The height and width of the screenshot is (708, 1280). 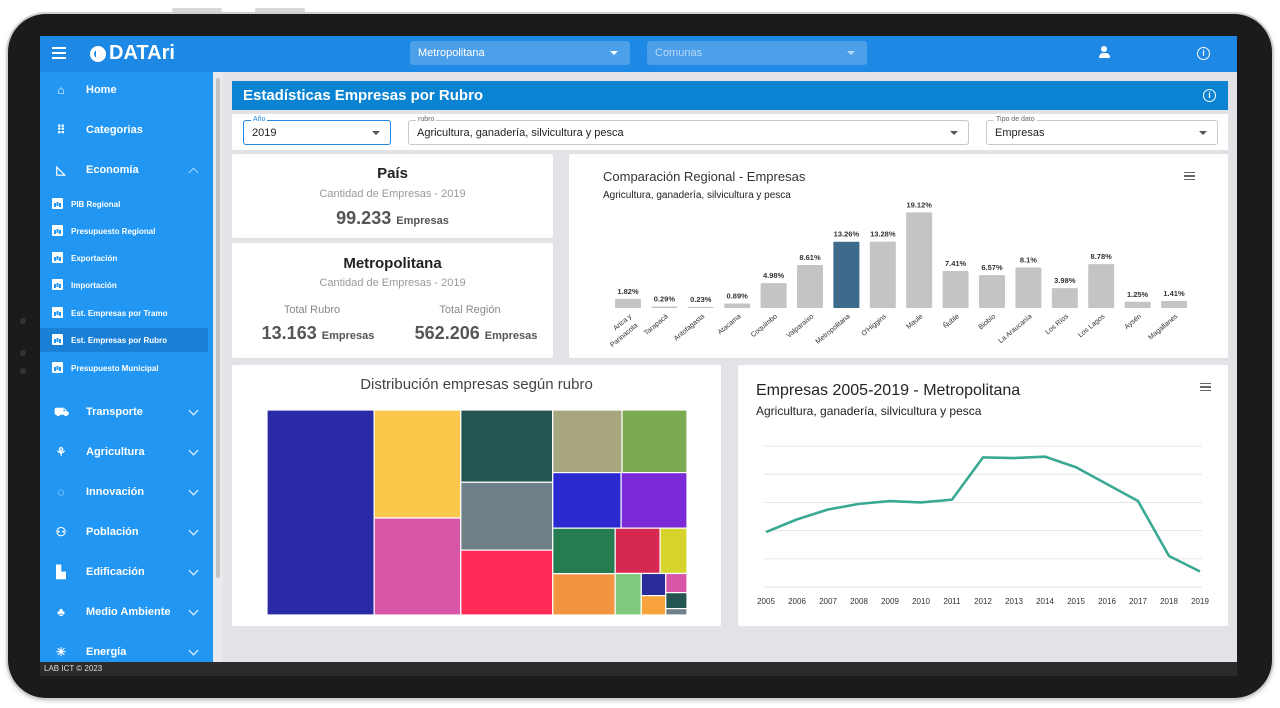 What do you see at coordinates (704, 176) in the screenshot?
I see `bar-chart-title: Comparación Regional - Empresas` at bounding box center [704, 176].